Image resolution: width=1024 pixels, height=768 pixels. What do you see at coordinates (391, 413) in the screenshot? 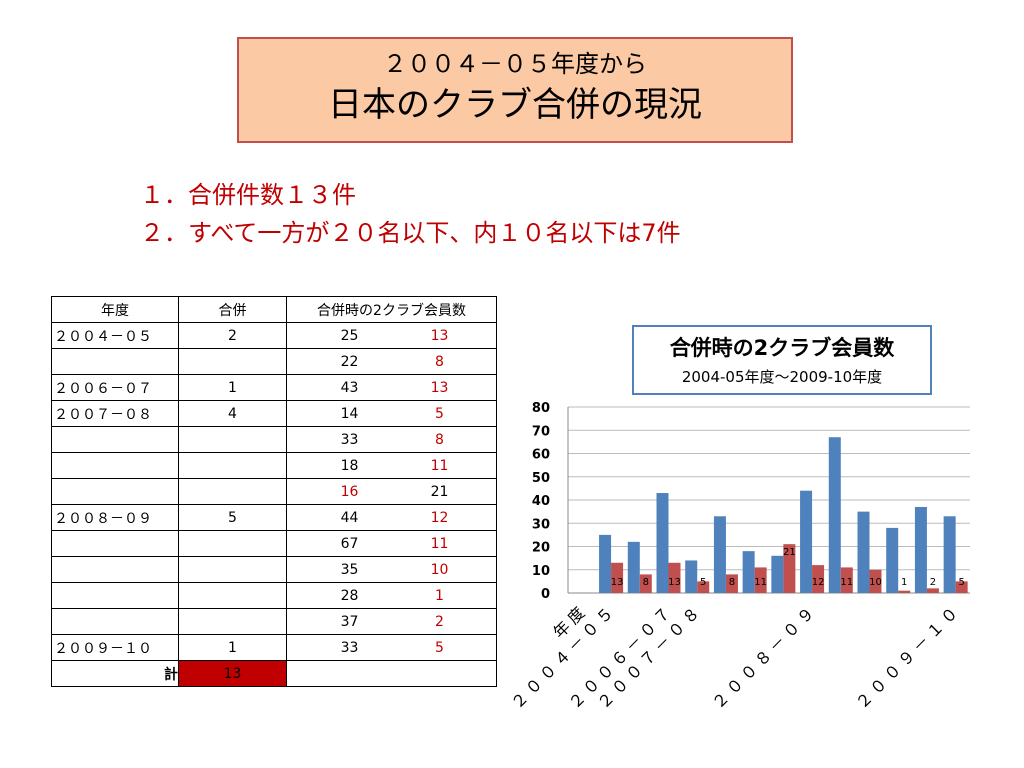
I see `cell-members: 14 5` at bounding box center [391, 413].